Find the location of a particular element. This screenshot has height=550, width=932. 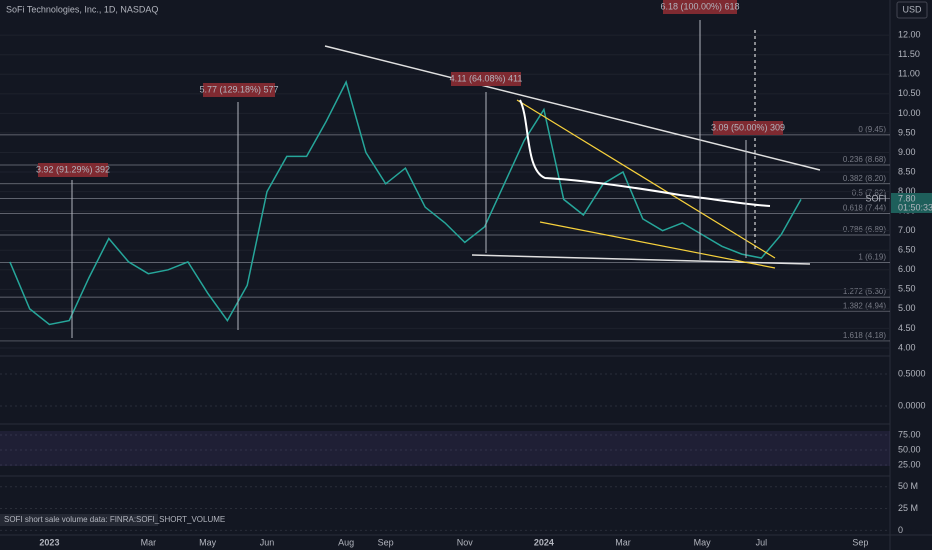

y-tick-label: 8.50 is located at coordinates (907, 171).